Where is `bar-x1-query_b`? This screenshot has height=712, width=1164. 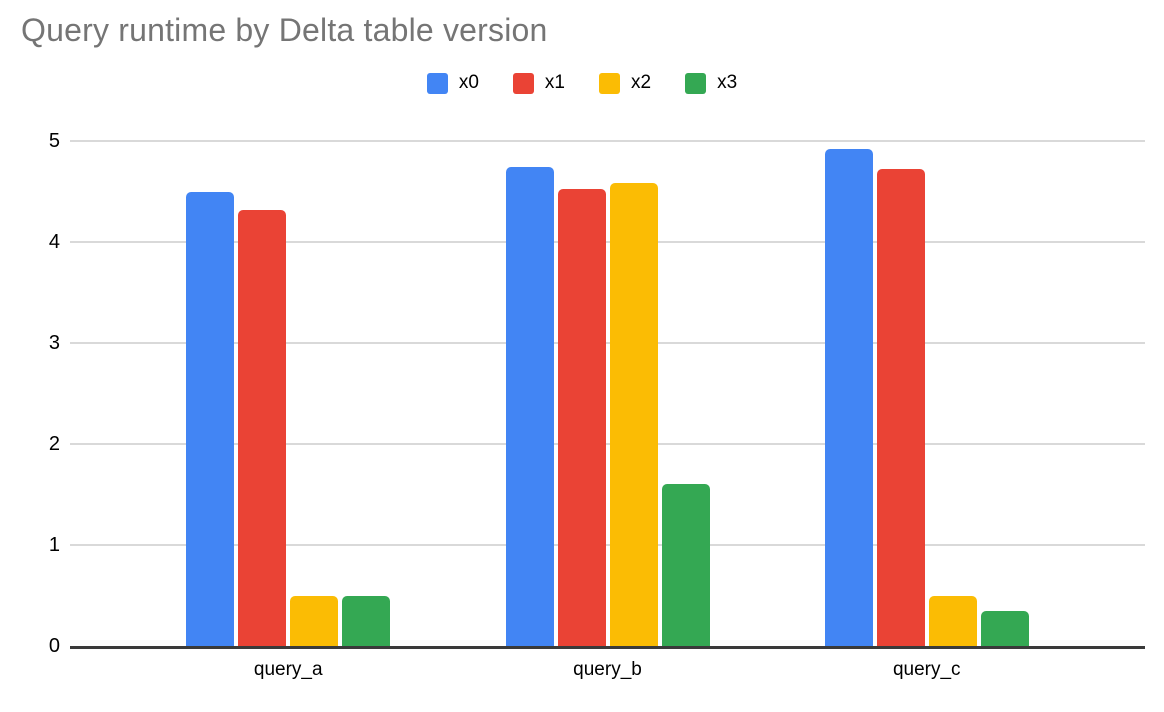
bar-x1-query_b is located at coordinates (581, 417).